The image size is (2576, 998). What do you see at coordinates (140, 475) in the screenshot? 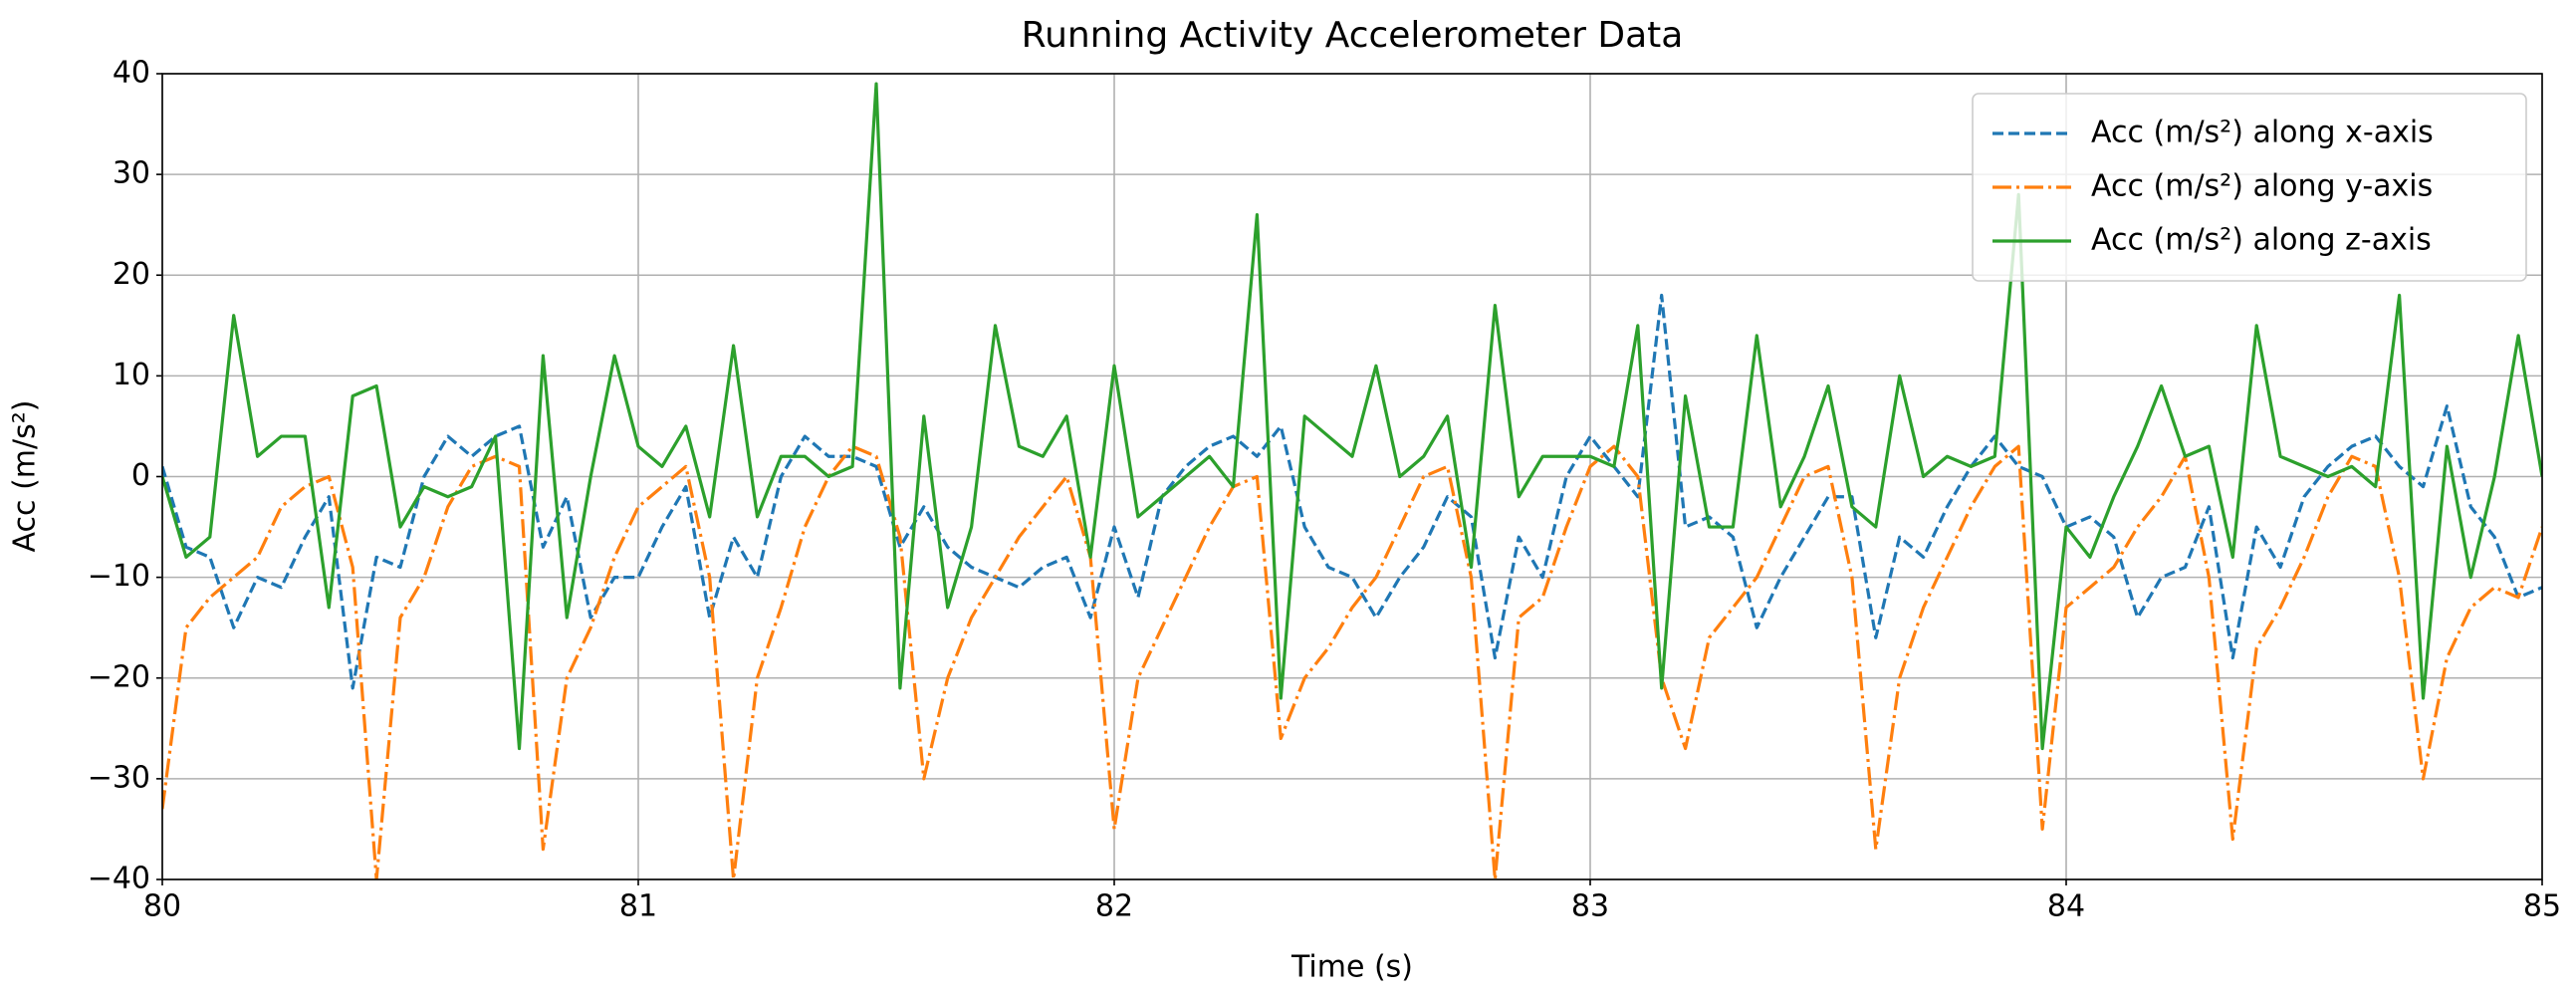
I see `y-tick-label: 0` at bounding box center [140, 475].